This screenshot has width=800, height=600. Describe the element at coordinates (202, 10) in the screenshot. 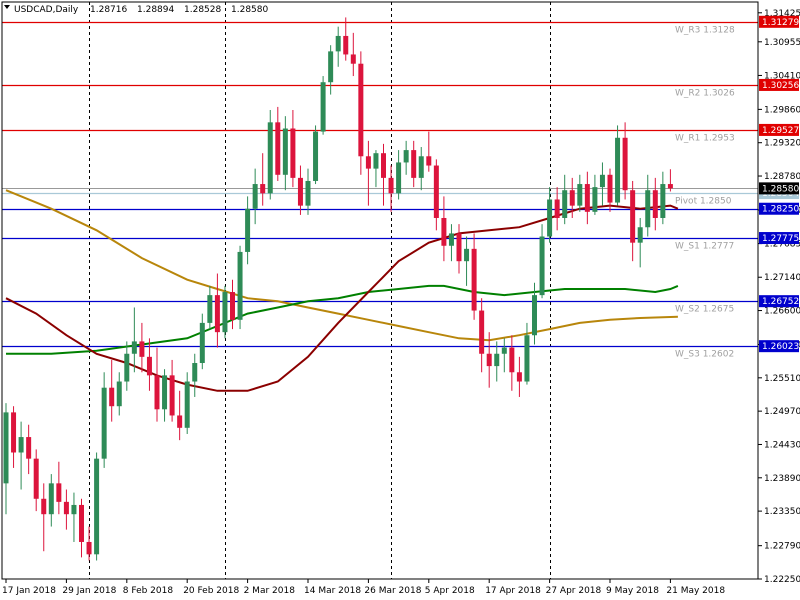

I see `ohlc-low: 1.28528` at that location.